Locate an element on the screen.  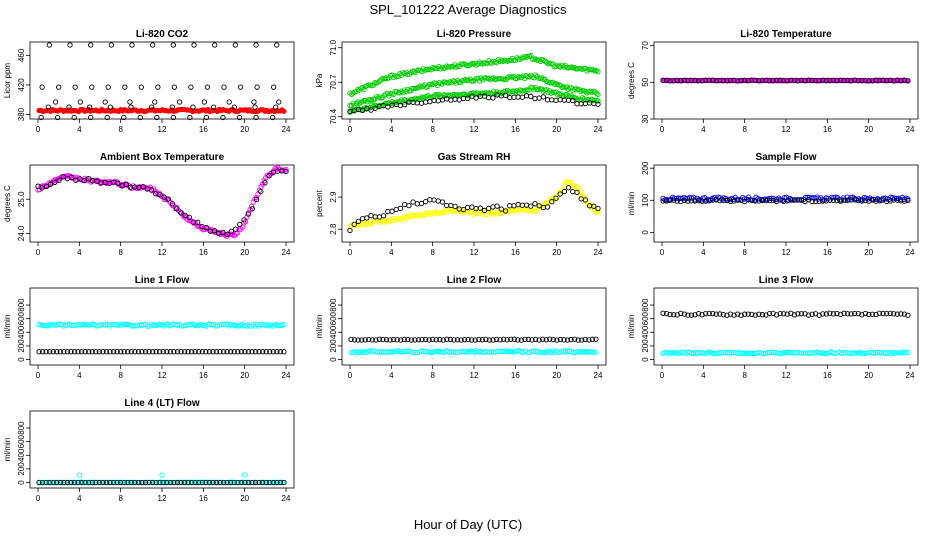
series-temperature-points is located at coordinates (785, 80).